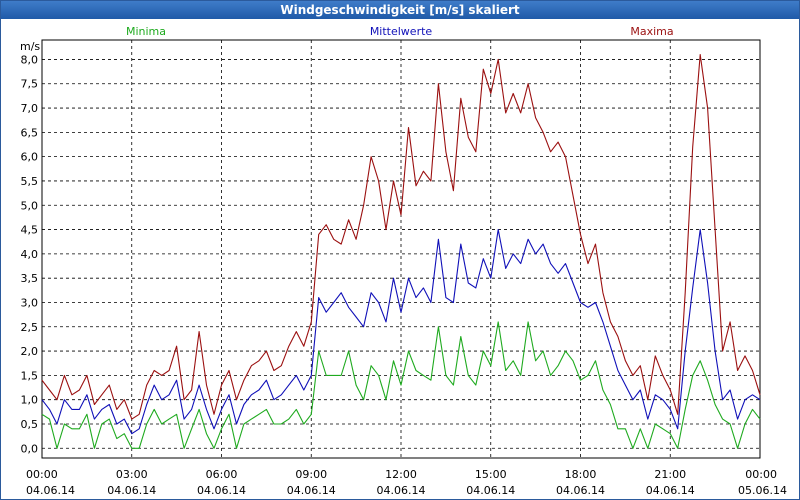 This screenshot has width=800, height=500. Describe the element at coordinates (651, 31) in the screenshot. I see `legend-maxima: Maxima` at that location.